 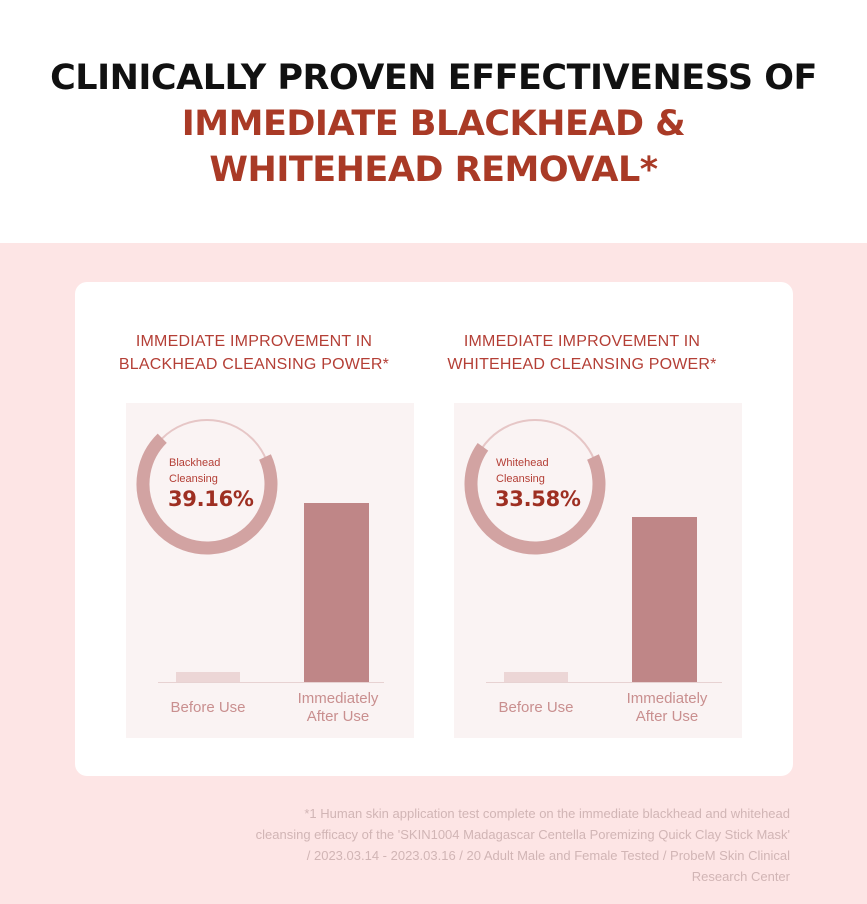 I want to click on progress-ring-arc, so click(x=535, y=484).